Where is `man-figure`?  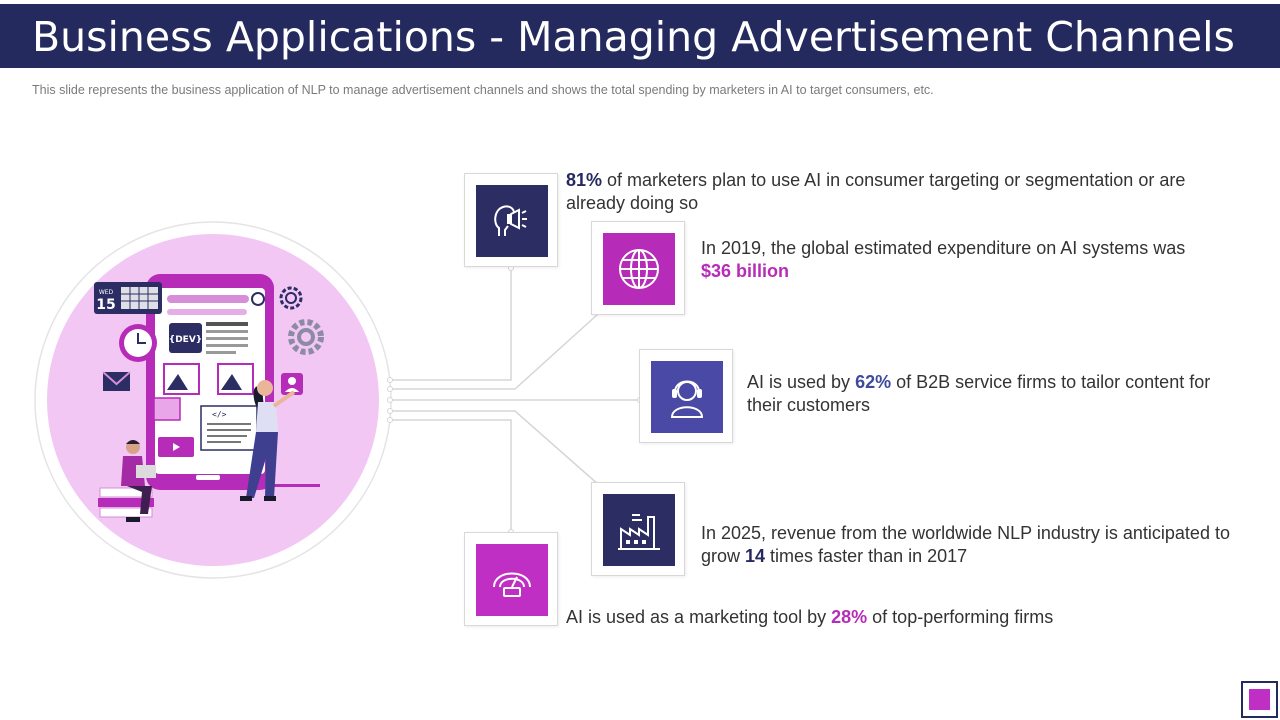 man-figure is located at coordinates (127, 481).